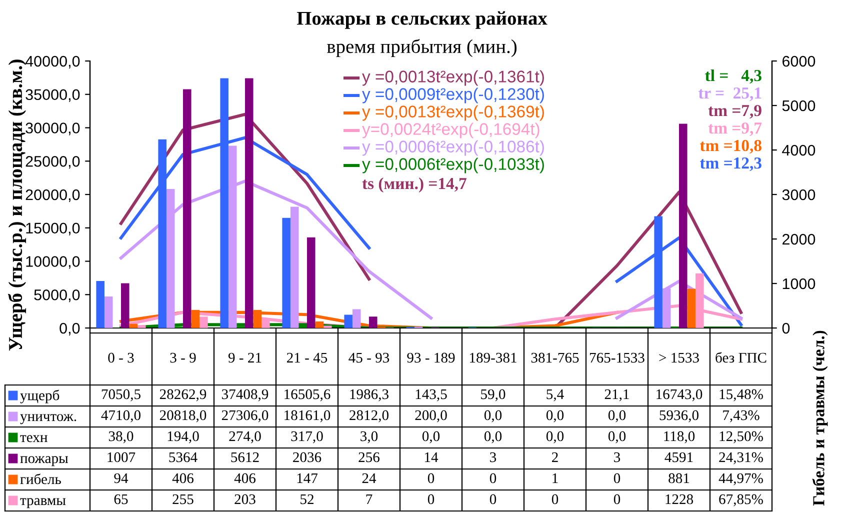 The image size is (844, 514). Describe the element at coordinates (799, 284) in the screenshot. I see `y2-tick-label: 1000` at that location.